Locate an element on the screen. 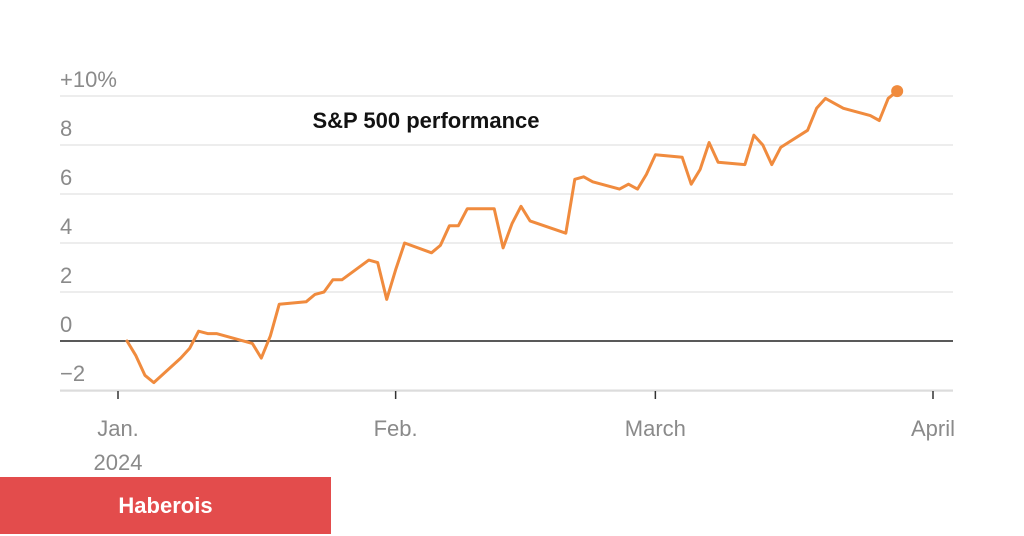 Image resolution: width=1024 pixels, height=536 pixels. x-tick-label: Feb. is located at coordinates (396, 428).